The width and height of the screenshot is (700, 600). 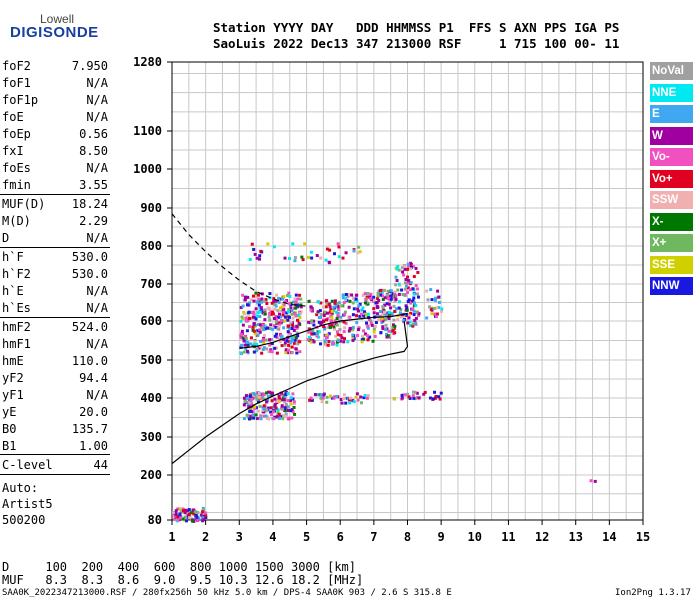 What do you see at coordinates (55, 467) in the screenshot?
I see `param-row-c-level: C-level 44` at bounding box center [55, 467].